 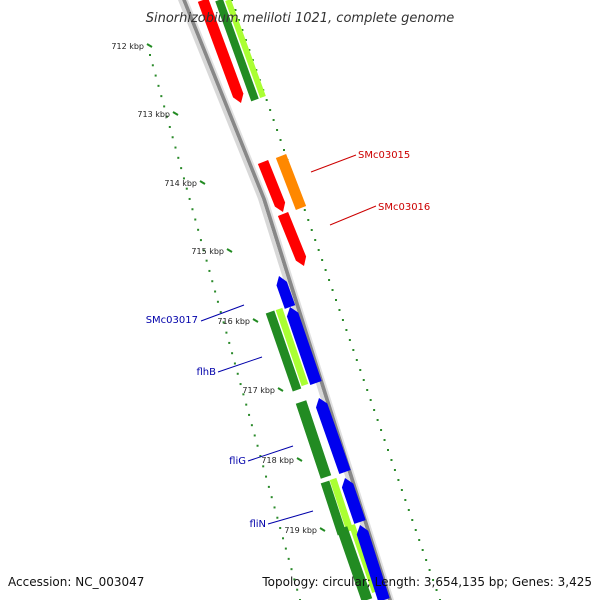 I want to click on tick-label: 714 kbp, so click(x=180, y=183).